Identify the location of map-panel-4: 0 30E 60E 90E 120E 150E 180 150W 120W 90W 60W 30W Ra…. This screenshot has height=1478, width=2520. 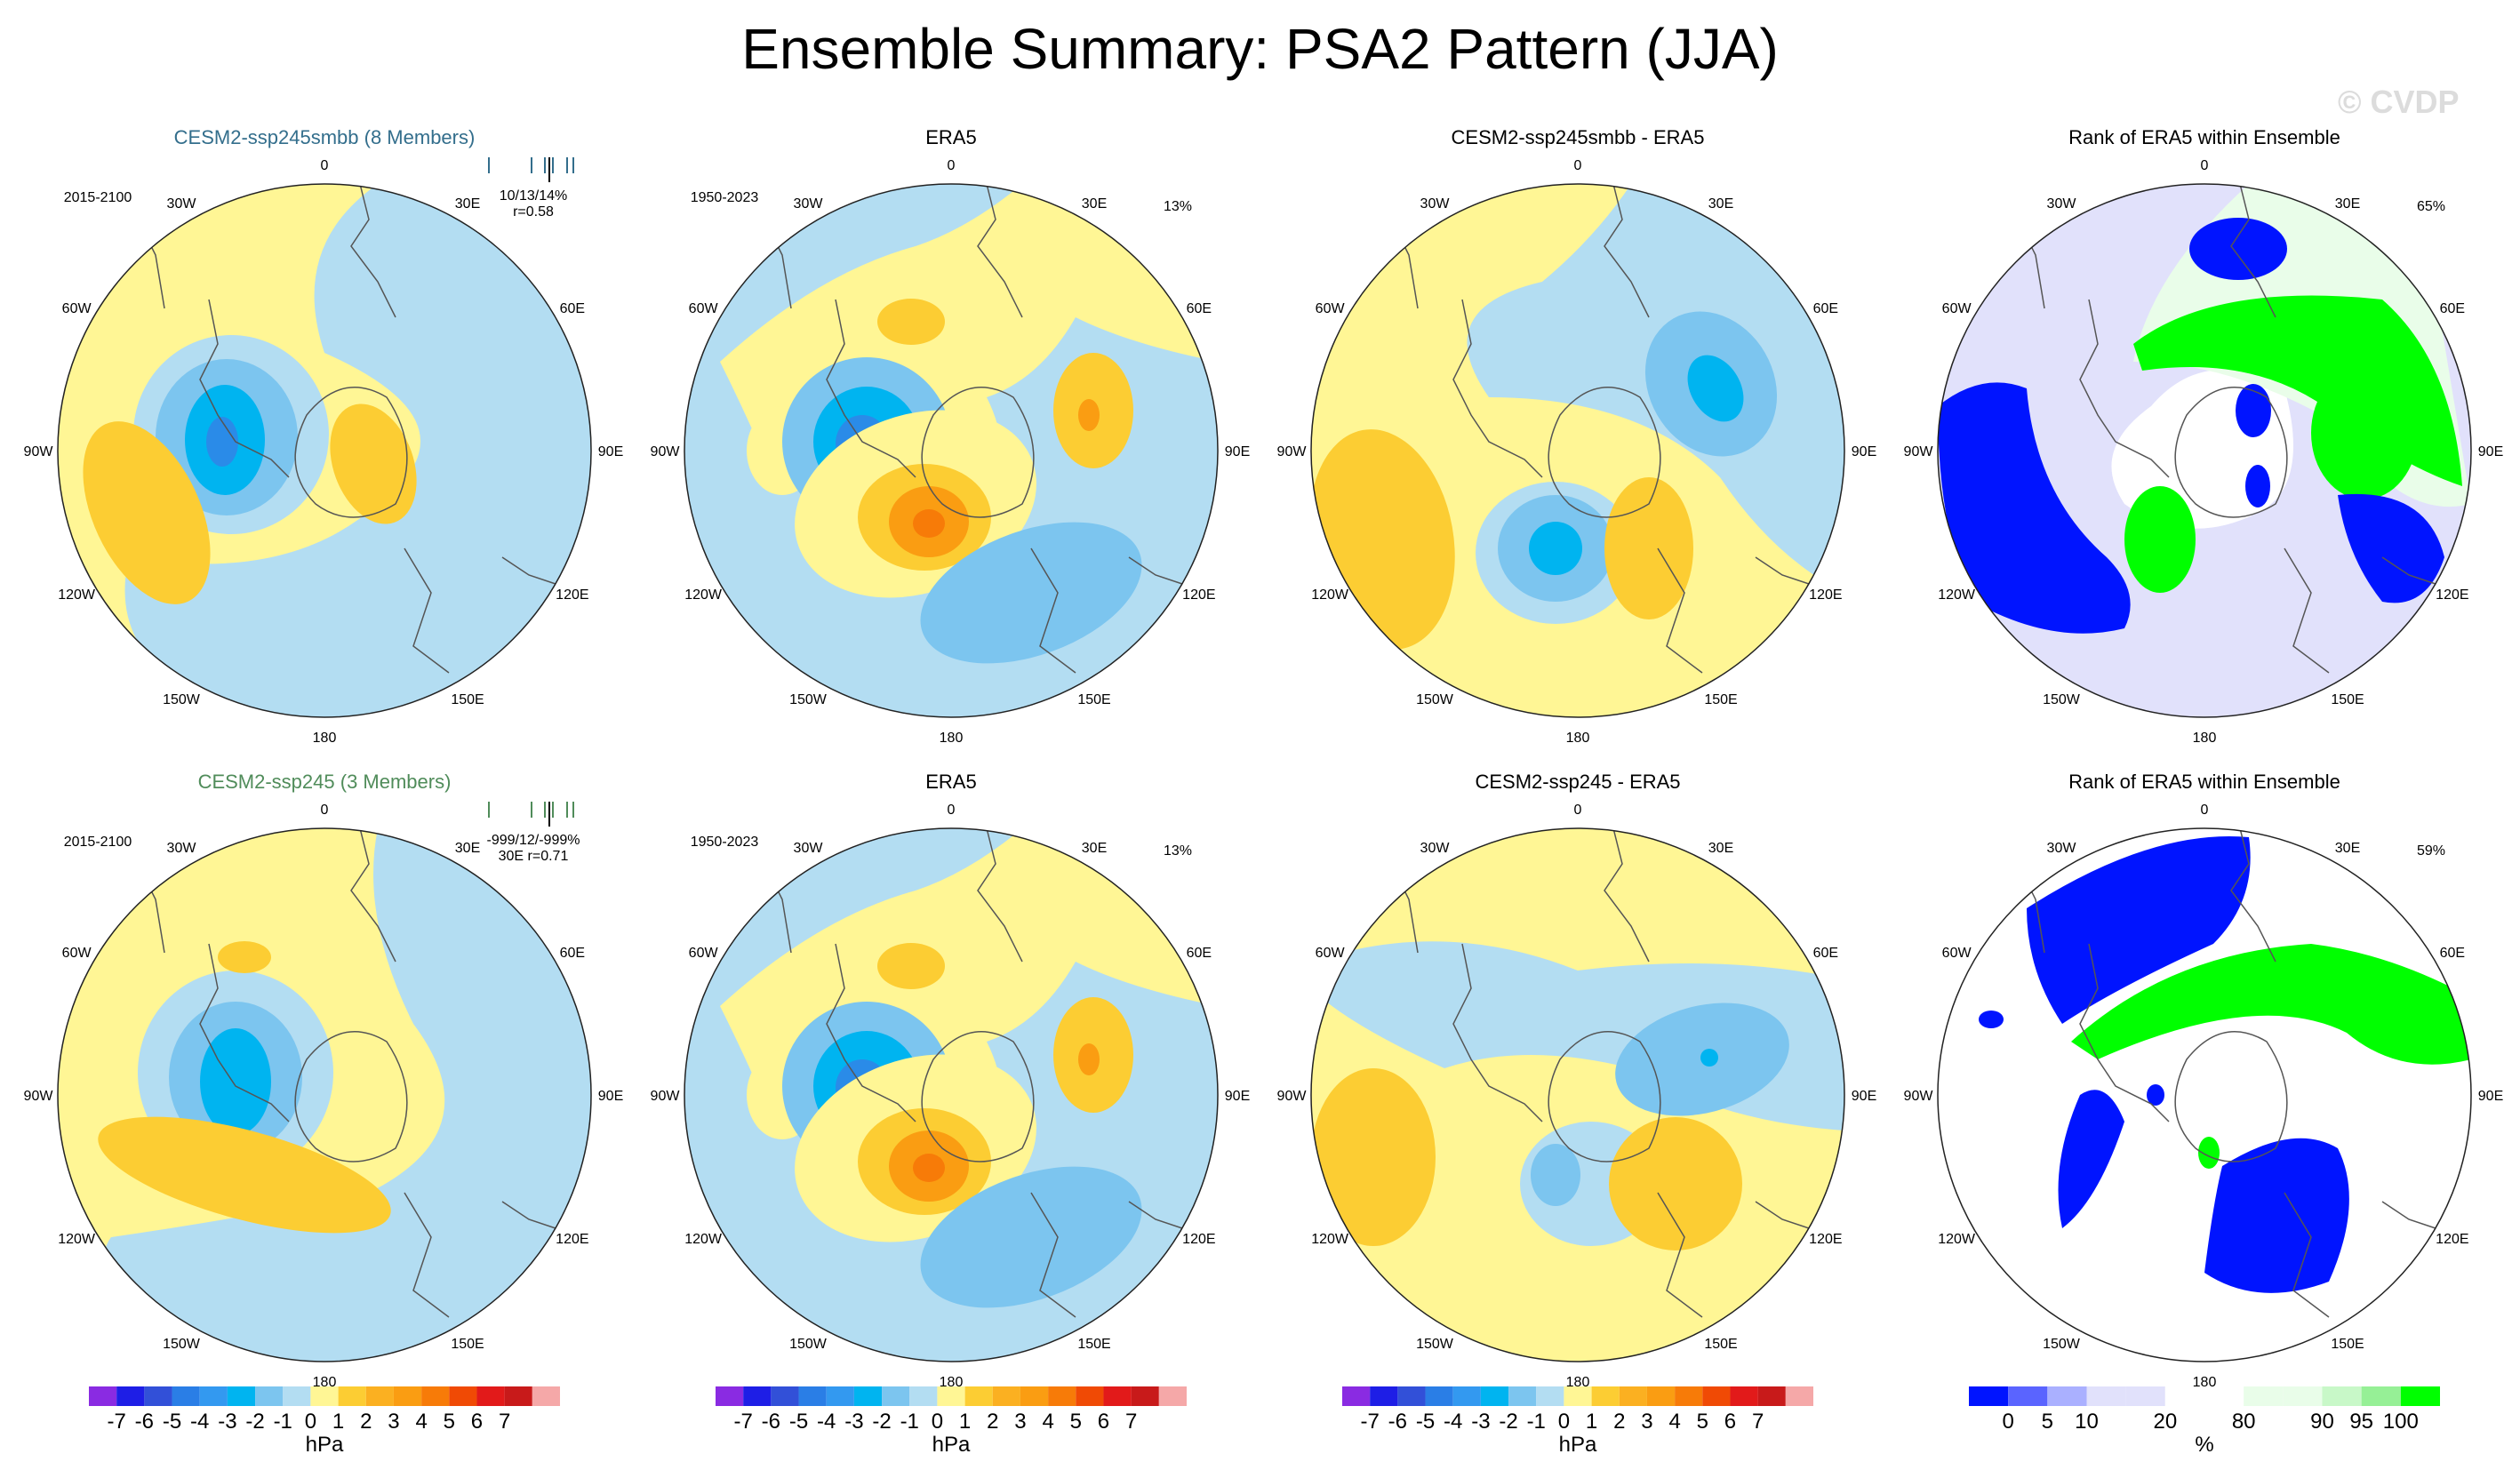
(2204, 436).